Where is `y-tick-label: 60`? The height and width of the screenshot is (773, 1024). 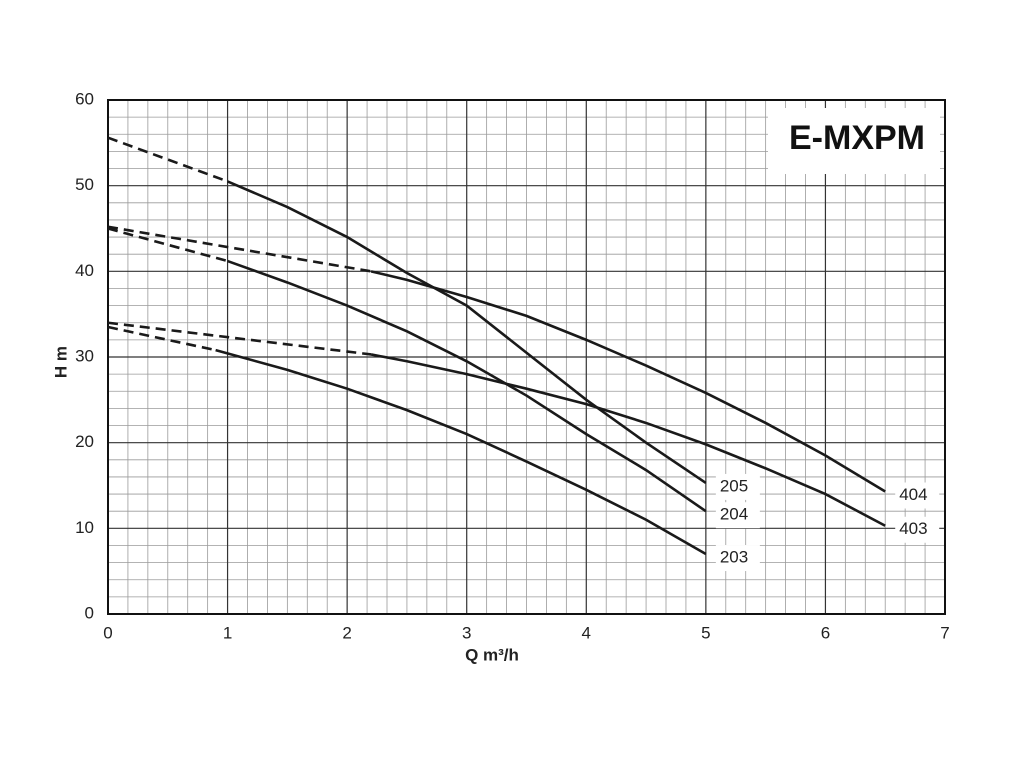
y-tick-label: 60 is located at coordinates (84, 98).